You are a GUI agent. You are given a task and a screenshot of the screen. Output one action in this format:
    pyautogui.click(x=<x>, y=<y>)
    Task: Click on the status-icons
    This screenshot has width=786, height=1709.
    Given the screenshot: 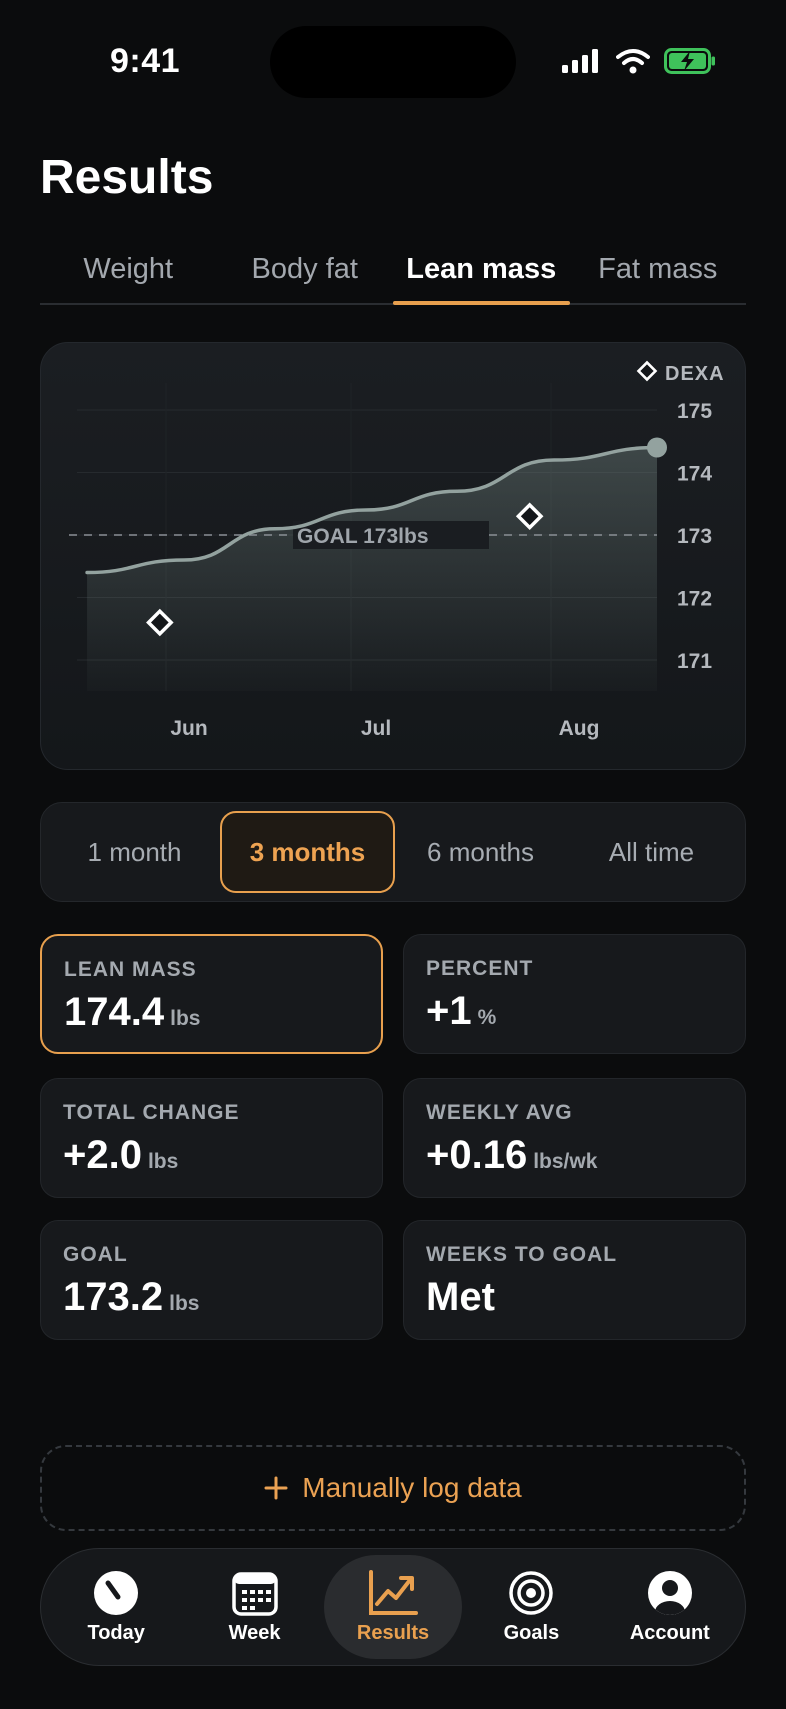 What is the action you would take?
    pyautogui.click(x=639, y=61)
    